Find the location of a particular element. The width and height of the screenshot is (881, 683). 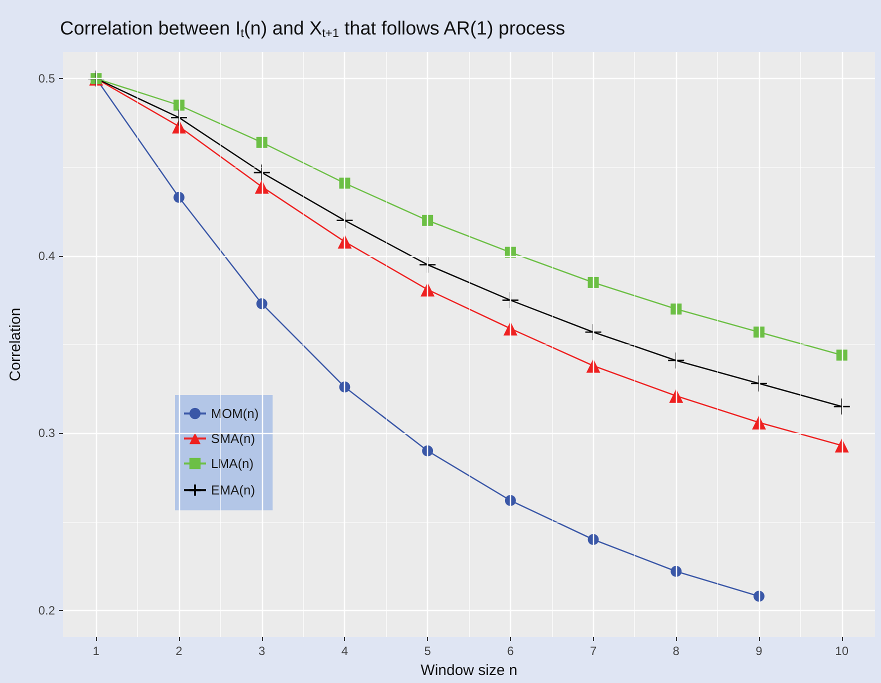

x-axis-title: Window size n is located at coordinates (469, 670).